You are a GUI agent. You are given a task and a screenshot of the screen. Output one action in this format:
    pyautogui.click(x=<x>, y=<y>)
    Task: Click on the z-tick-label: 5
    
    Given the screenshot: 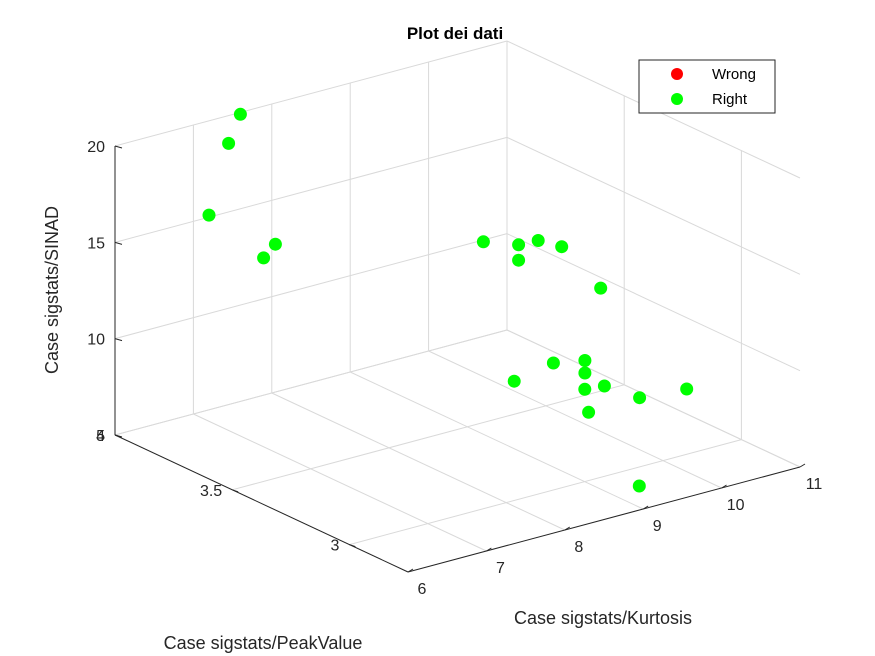 What is the action you would take?
    pyautogui.click(x=100, y=436)
    